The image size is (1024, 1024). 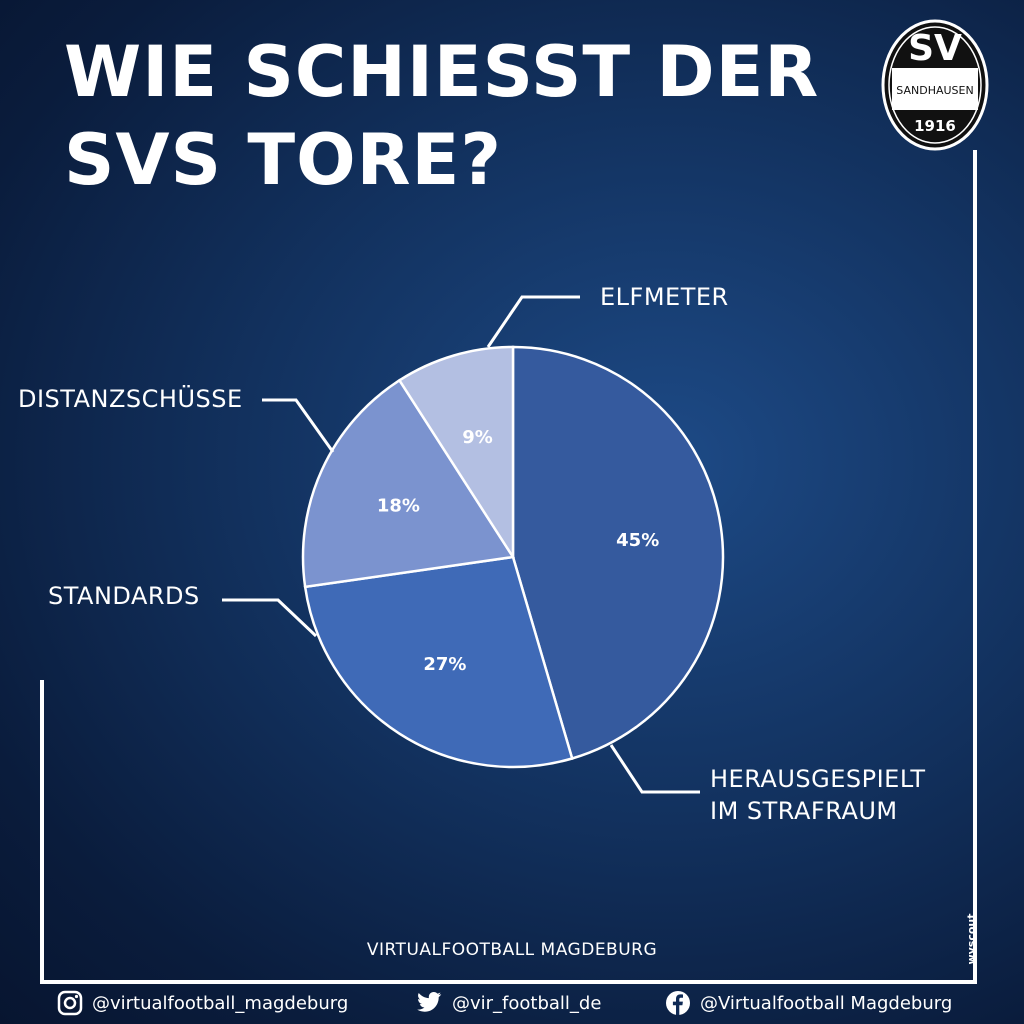 I want to click on twitter-handle-text: @vir_football_de, so click(x=527, y=1003).